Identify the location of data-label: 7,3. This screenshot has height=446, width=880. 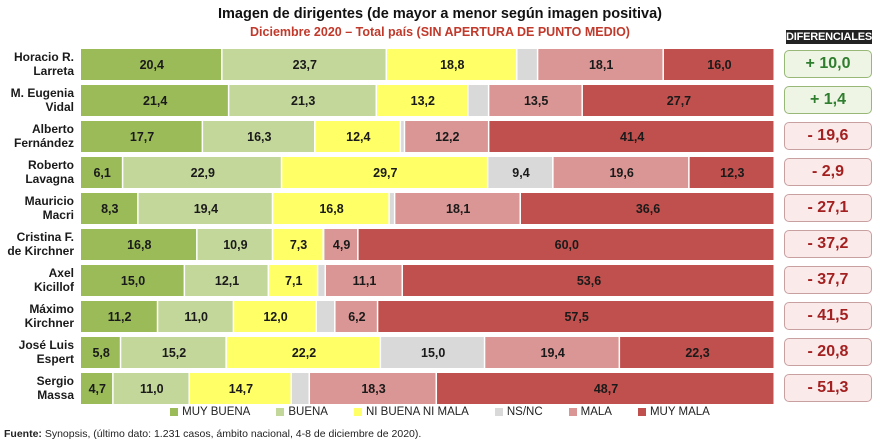
(298, 245).